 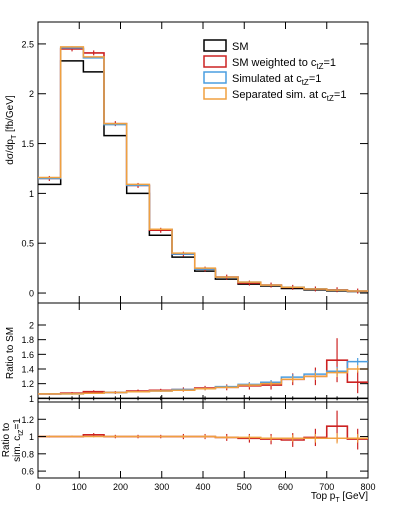 What do you see at coordinates (27, 244) in the screenshot?
I see `main-ytick-label-1: 0.5` at bounding box center [27, 244].